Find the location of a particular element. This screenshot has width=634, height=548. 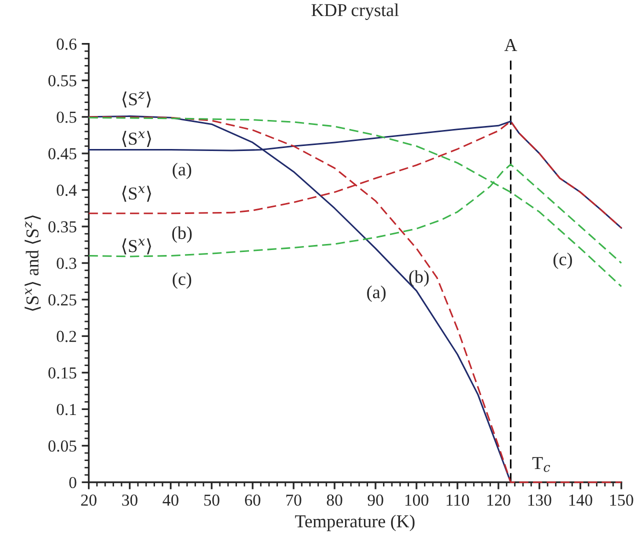

y-tick-label: 0.3 is located at coordinates (66, 264).